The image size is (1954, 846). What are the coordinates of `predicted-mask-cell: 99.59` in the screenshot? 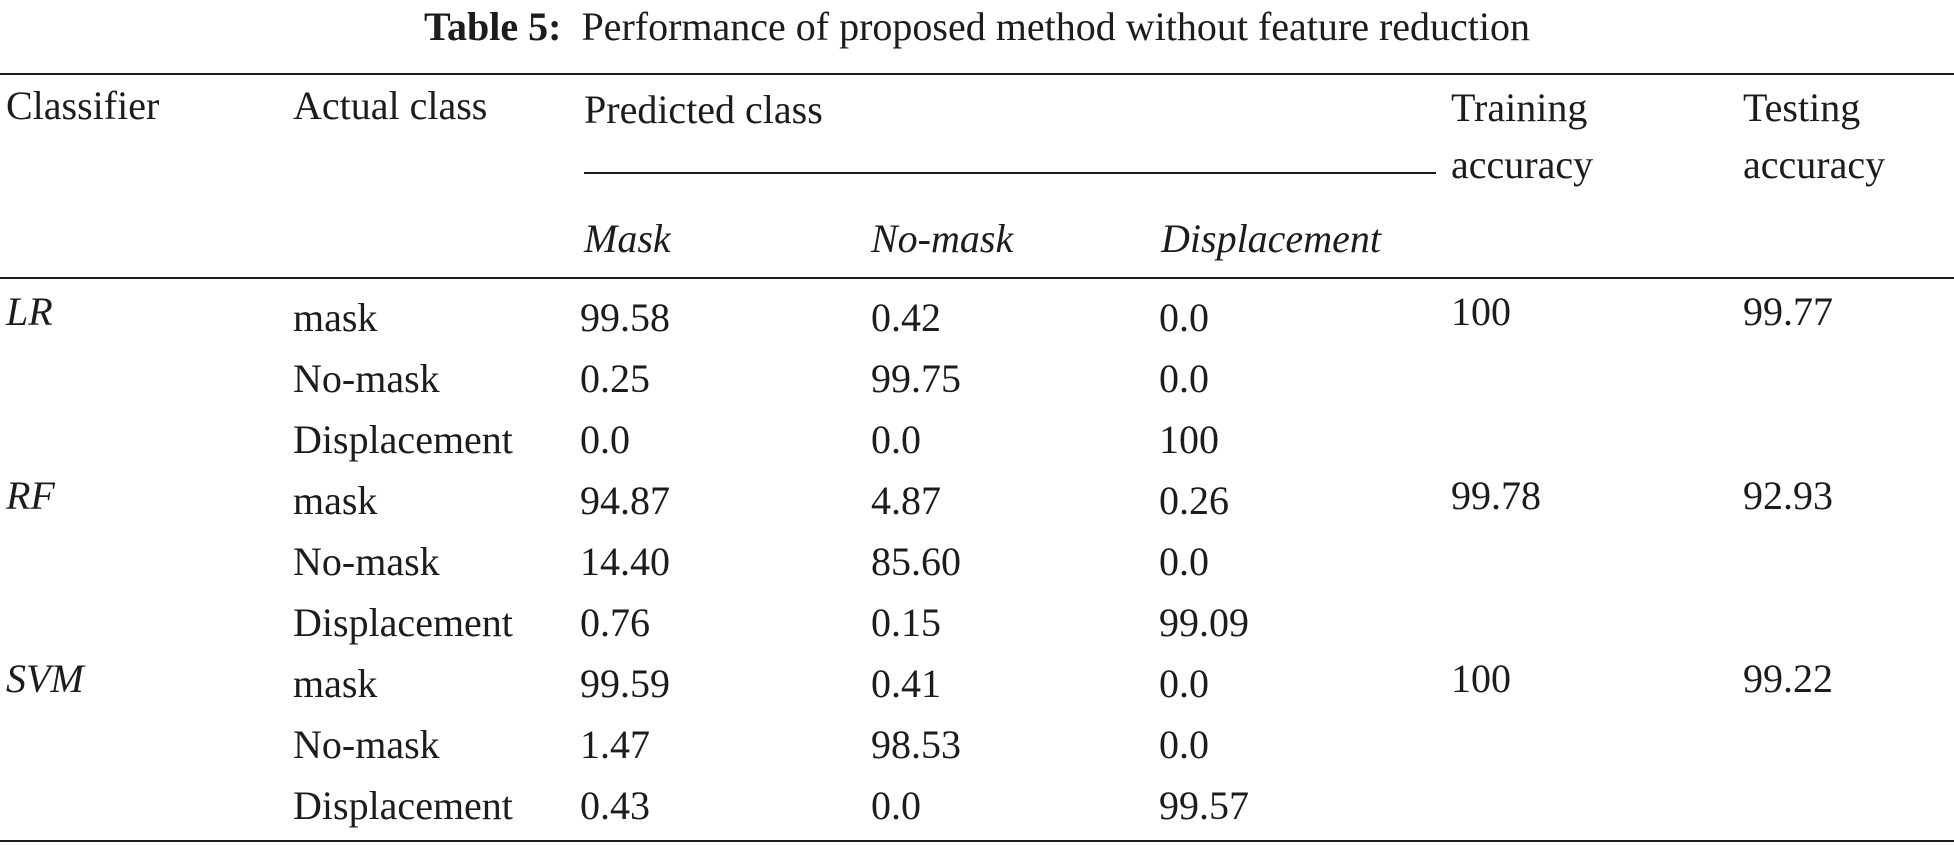 It's located at (625, 683).